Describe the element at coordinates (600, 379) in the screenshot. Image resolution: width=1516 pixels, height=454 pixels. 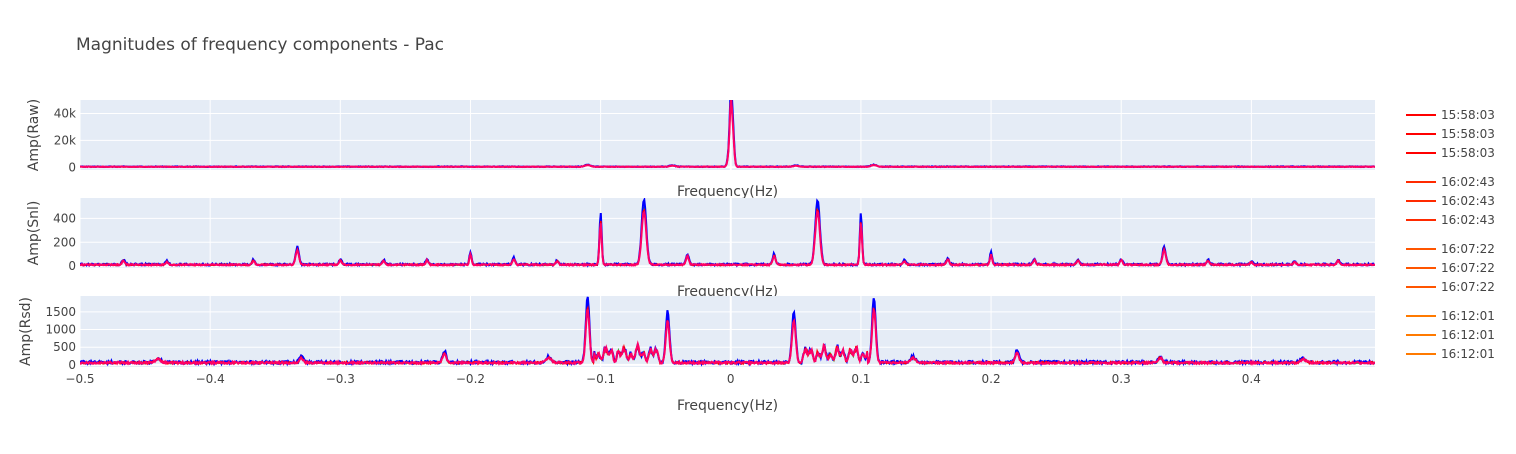
I see `x-tick-label: −0.1` at that location.